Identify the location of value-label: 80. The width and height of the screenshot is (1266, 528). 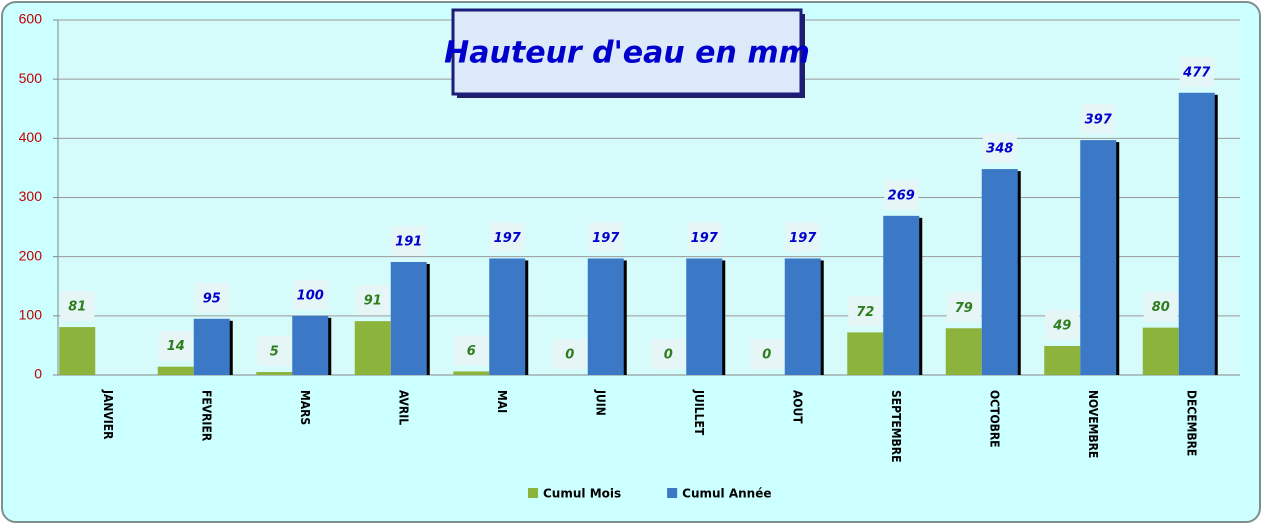
(1161, 307).